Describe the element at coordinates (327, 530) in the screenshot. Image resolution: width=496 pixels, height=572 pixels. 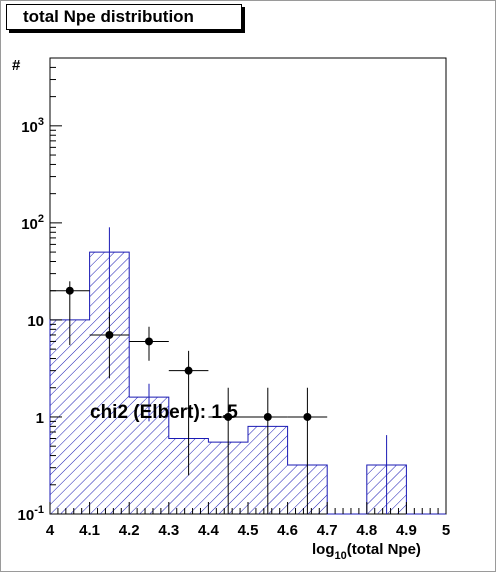
I see `x-tick-label: 4.7` at that location.